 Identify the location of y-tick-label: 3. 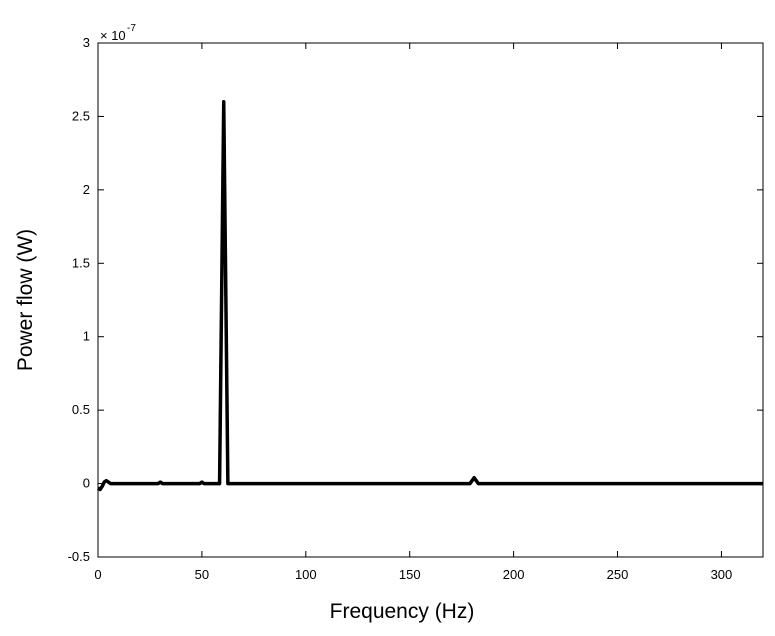
(86, 42).